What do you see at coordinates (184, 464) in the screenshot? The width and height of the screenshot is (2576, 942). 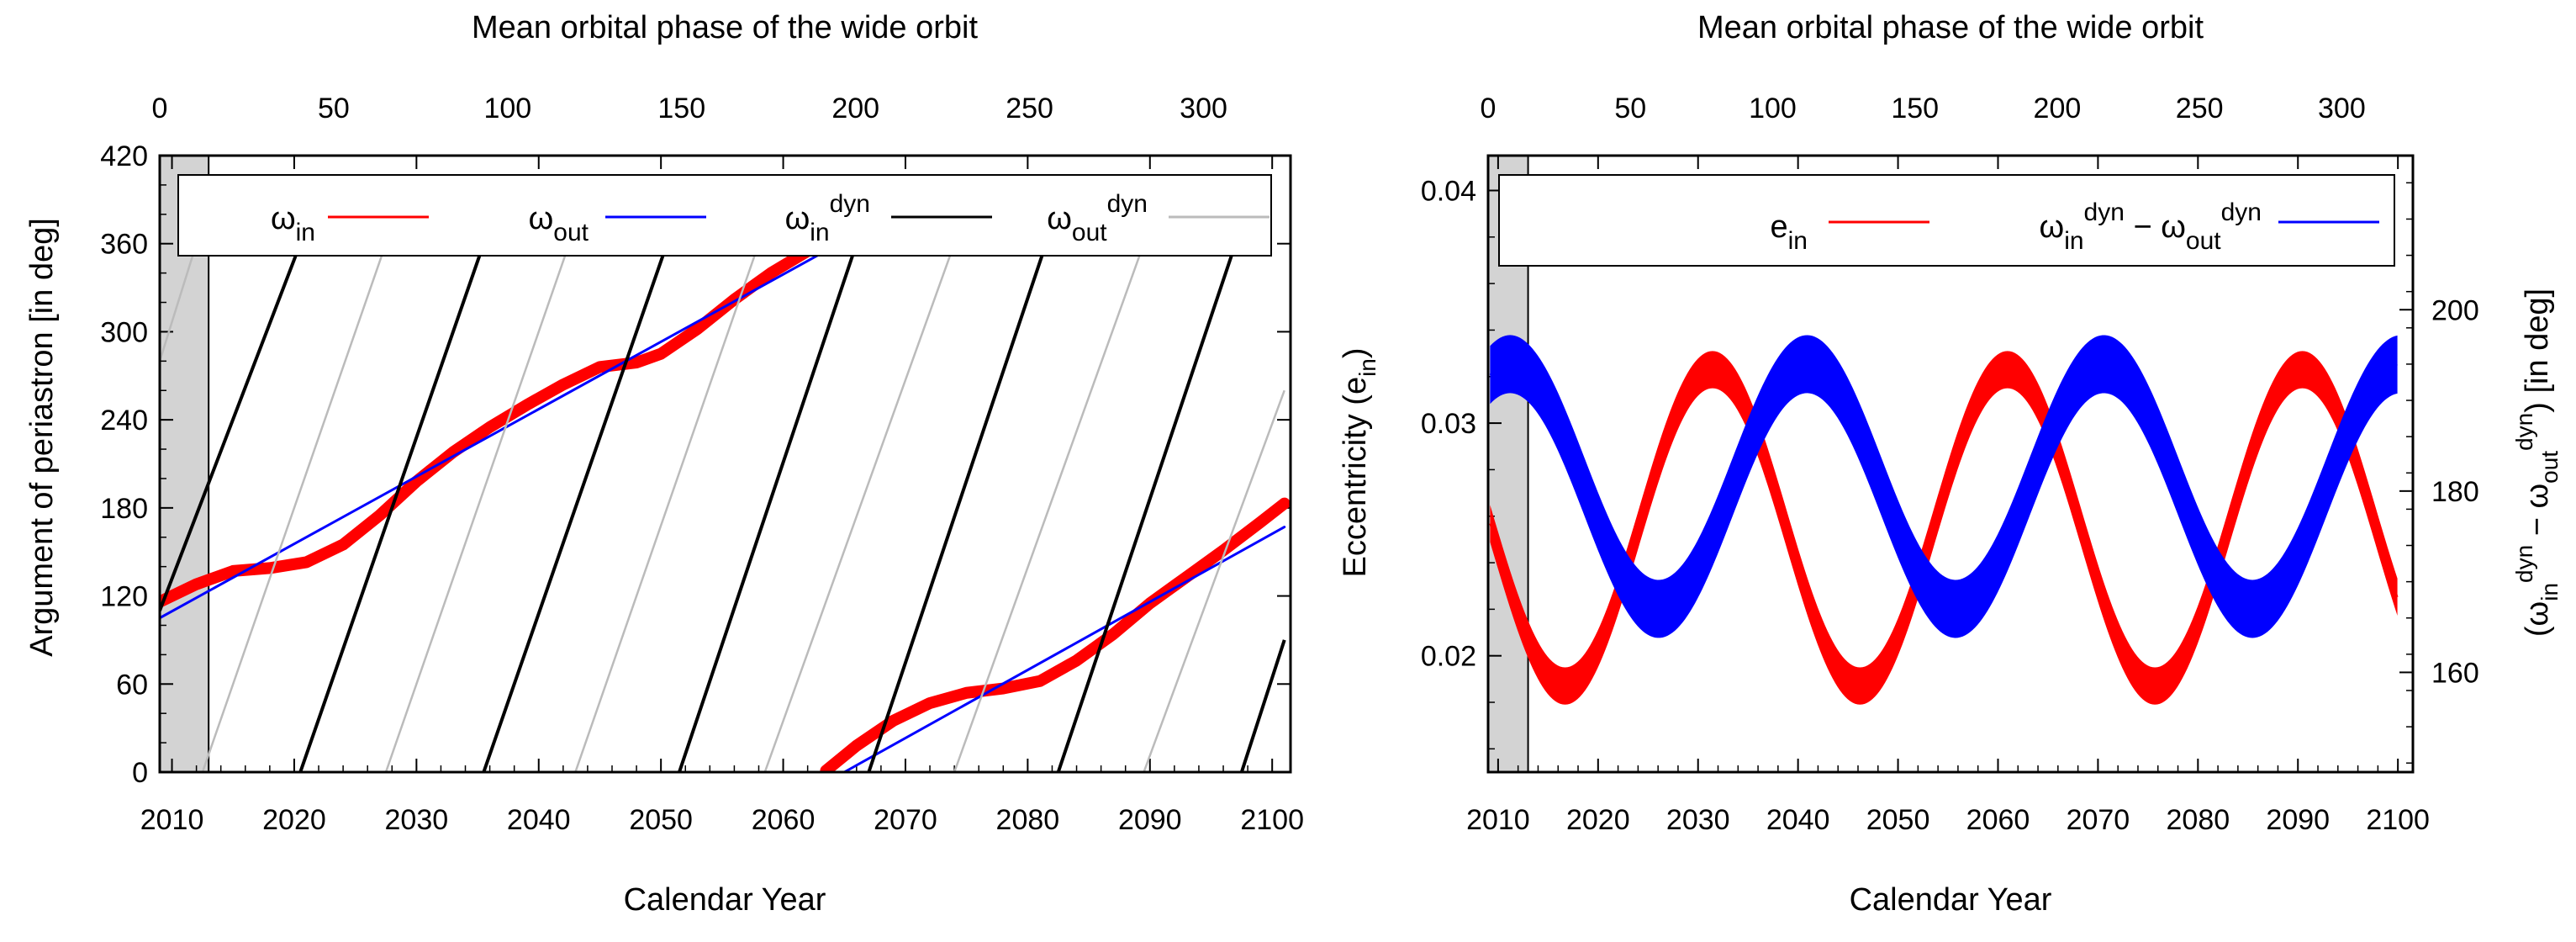 I see `left-shaded-region` at bounding box center [184, 464].